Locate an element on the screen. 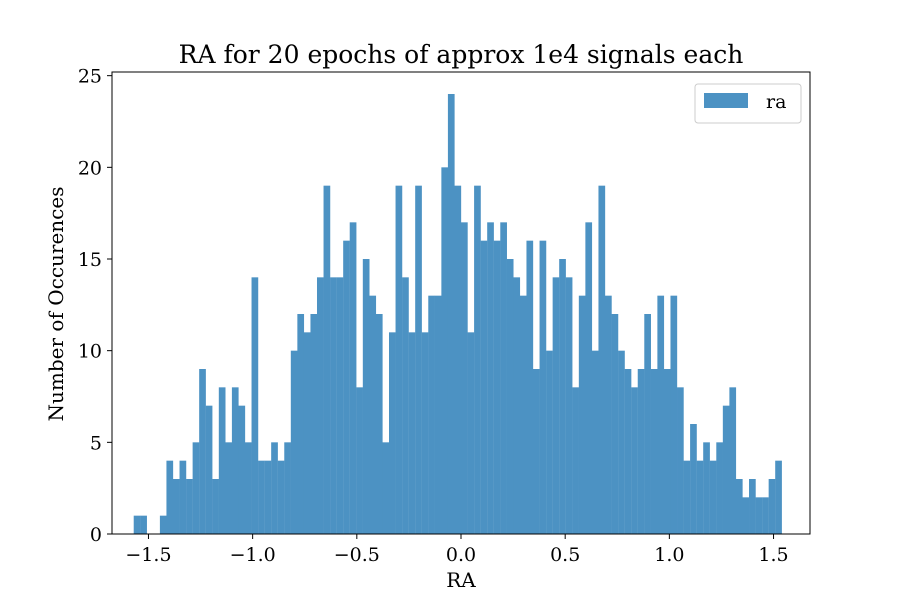 This screenshot has height=600, width=900. y-tick-label: 5 is located at coordinates (96, 443).